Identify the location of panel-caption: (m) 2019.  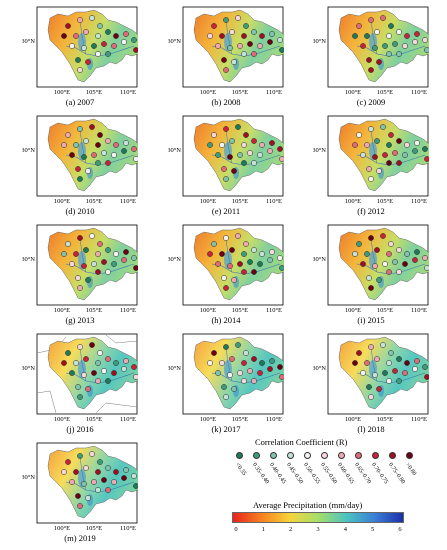
(80, 538).